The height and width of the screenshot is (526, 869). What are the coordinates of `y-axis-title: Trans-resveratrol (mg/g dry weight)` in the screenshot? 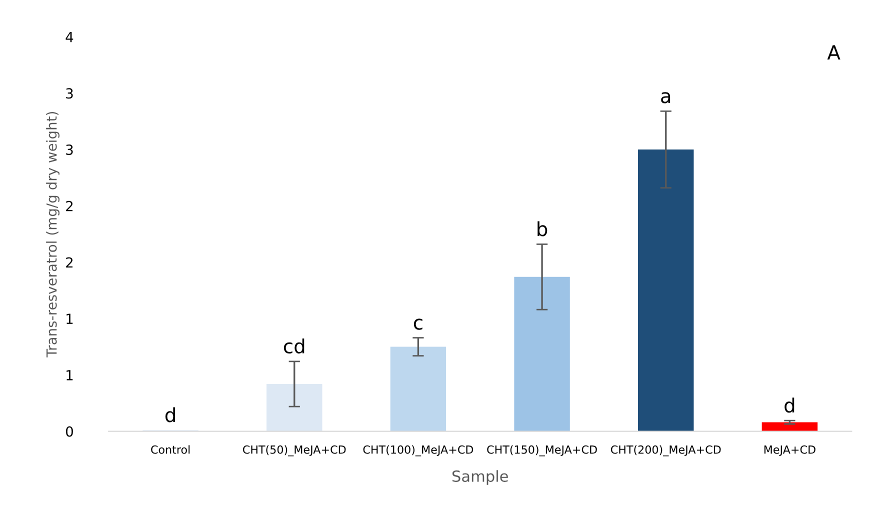 It's located at (53, 235).